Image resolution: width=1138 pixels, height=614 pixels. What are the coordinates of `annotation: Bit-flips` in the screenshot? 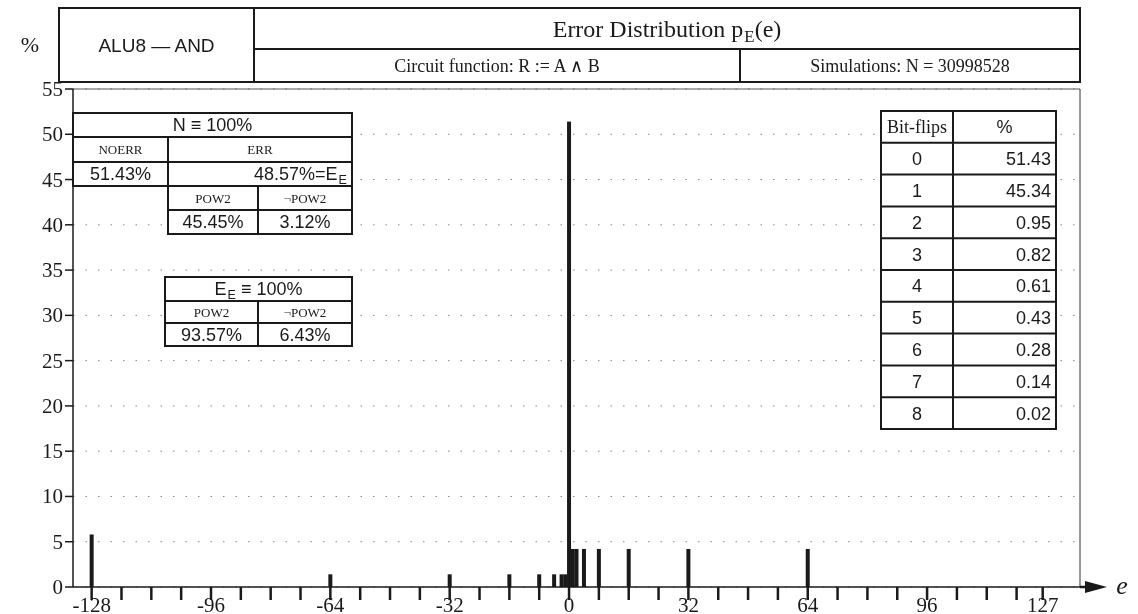 It's located at (917, 127).